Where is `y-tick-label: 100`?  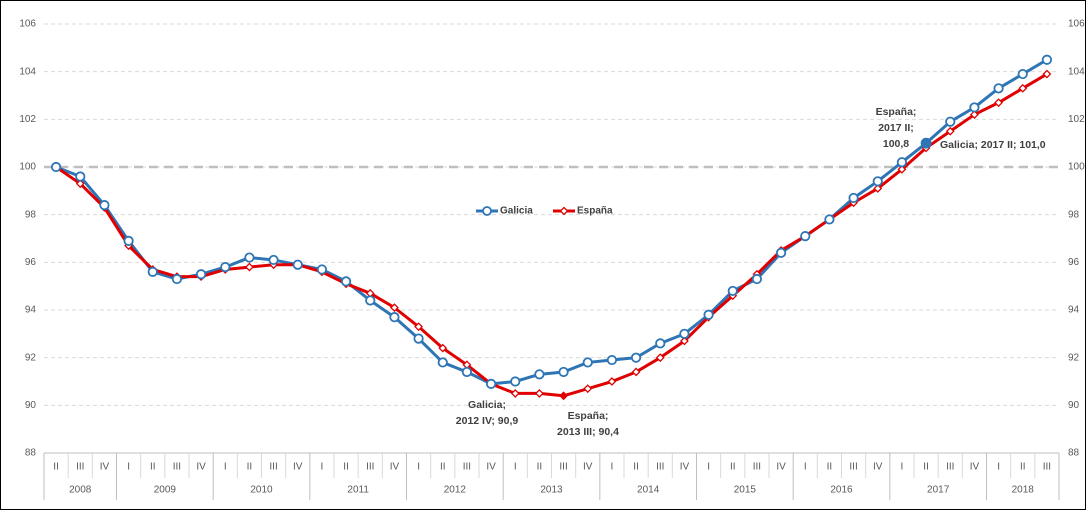 y-tick-label: 100 is located at coordinates (27, 167).